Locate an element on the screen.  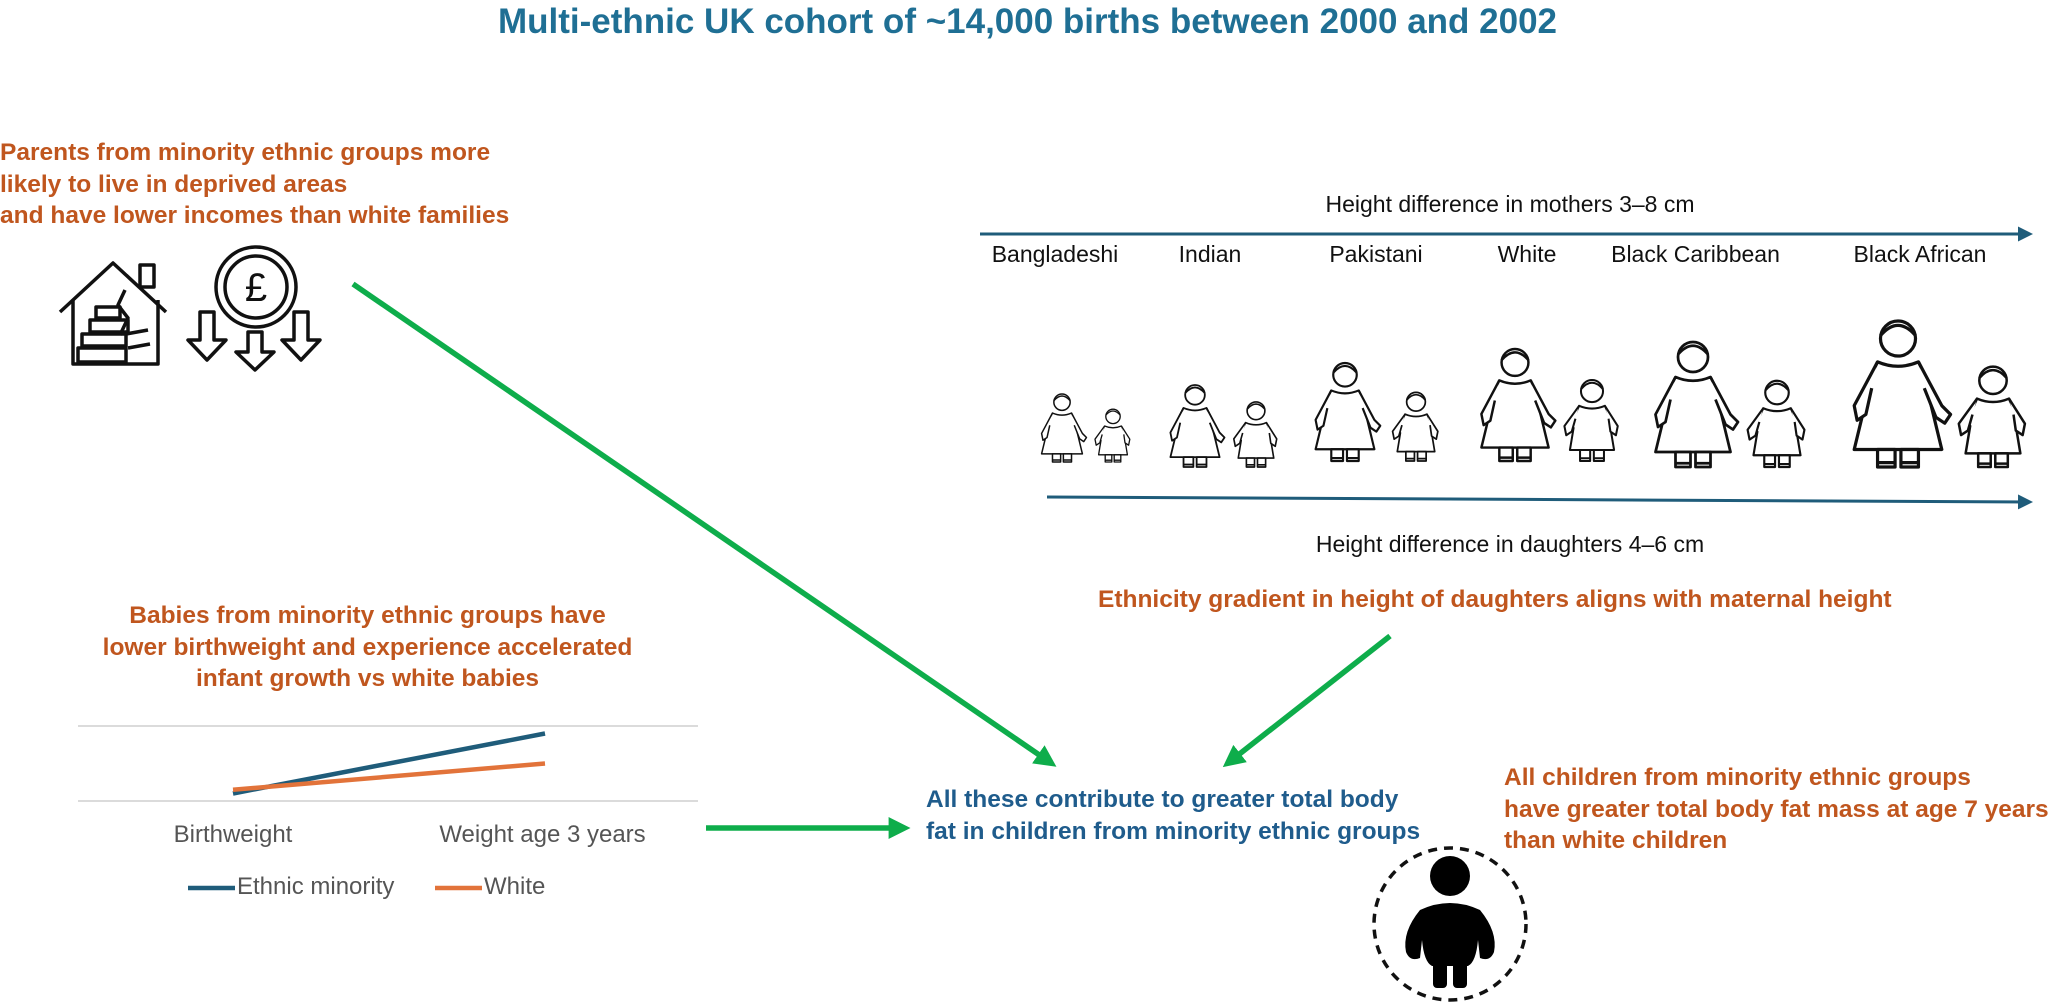
deprivation-line: Parents from minority ethnic groups more is located at coordinates (245, 152).